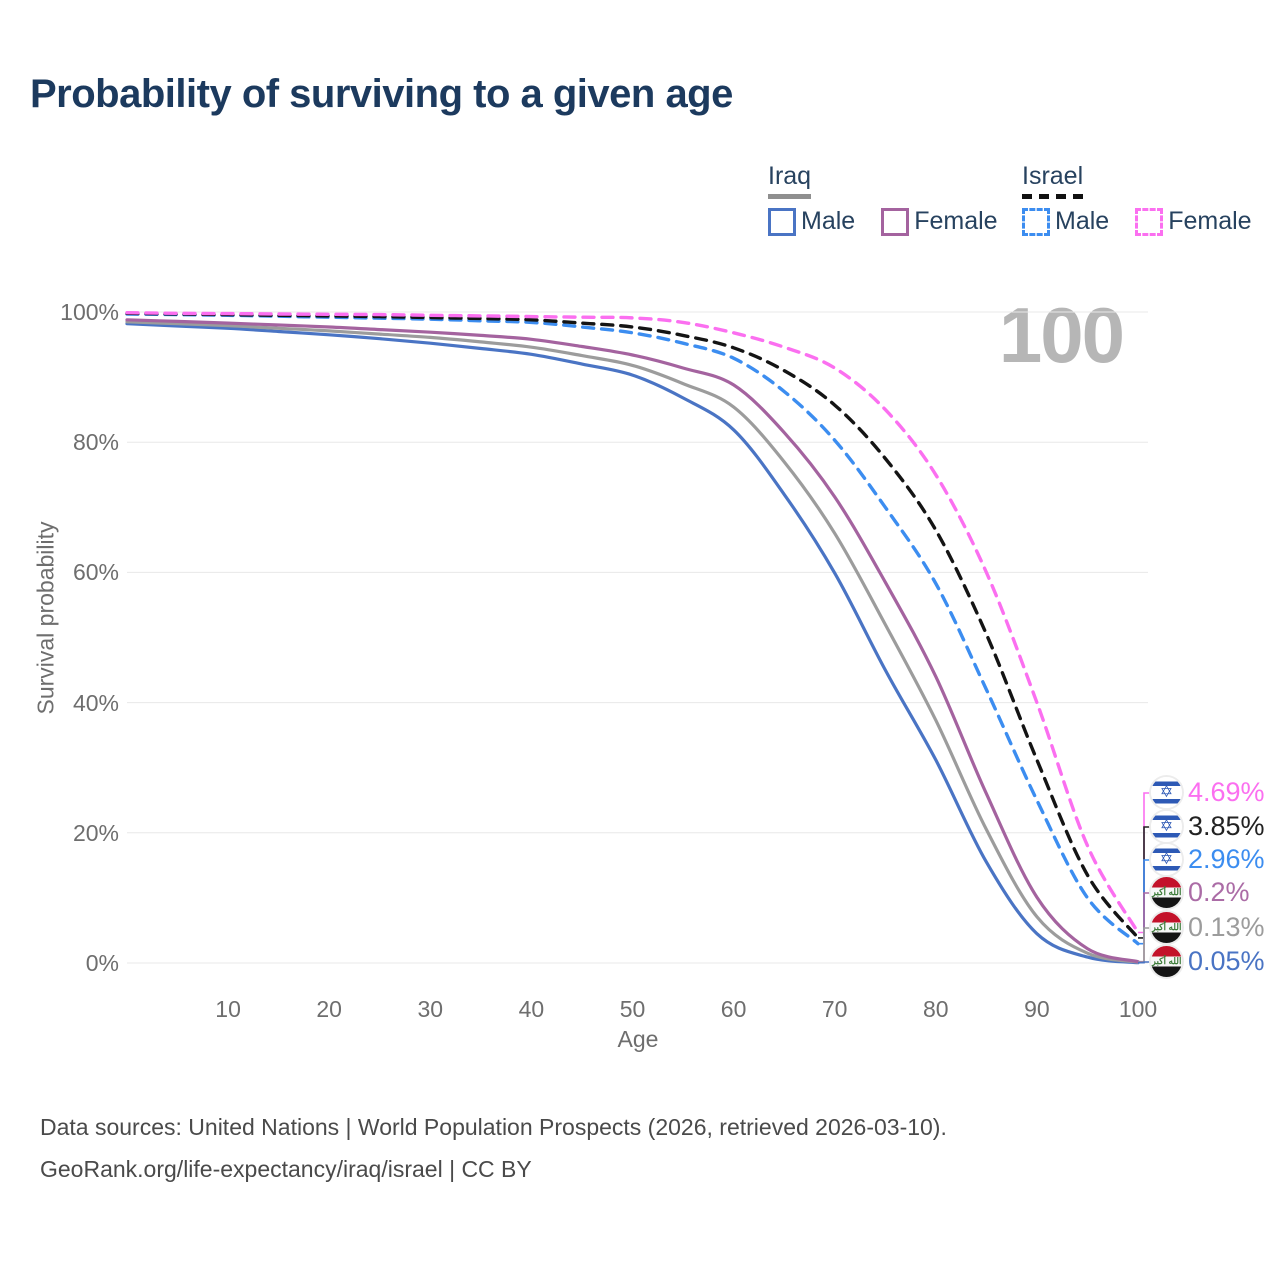 Image resolution: width=1280 pixels, height=1280 pixels. I want to click on end-label-value: 0.05%, so click(1226, 961).